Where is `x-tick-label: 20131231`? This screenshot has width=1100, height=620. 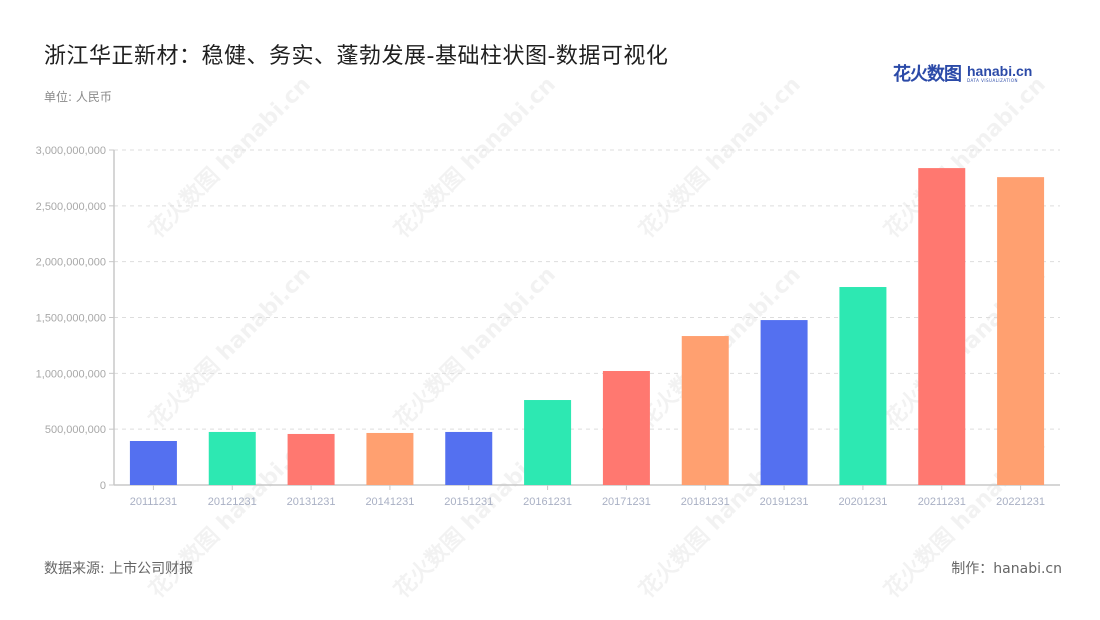 x-tick-label: 20131231 is located at coordinates (311, 502).